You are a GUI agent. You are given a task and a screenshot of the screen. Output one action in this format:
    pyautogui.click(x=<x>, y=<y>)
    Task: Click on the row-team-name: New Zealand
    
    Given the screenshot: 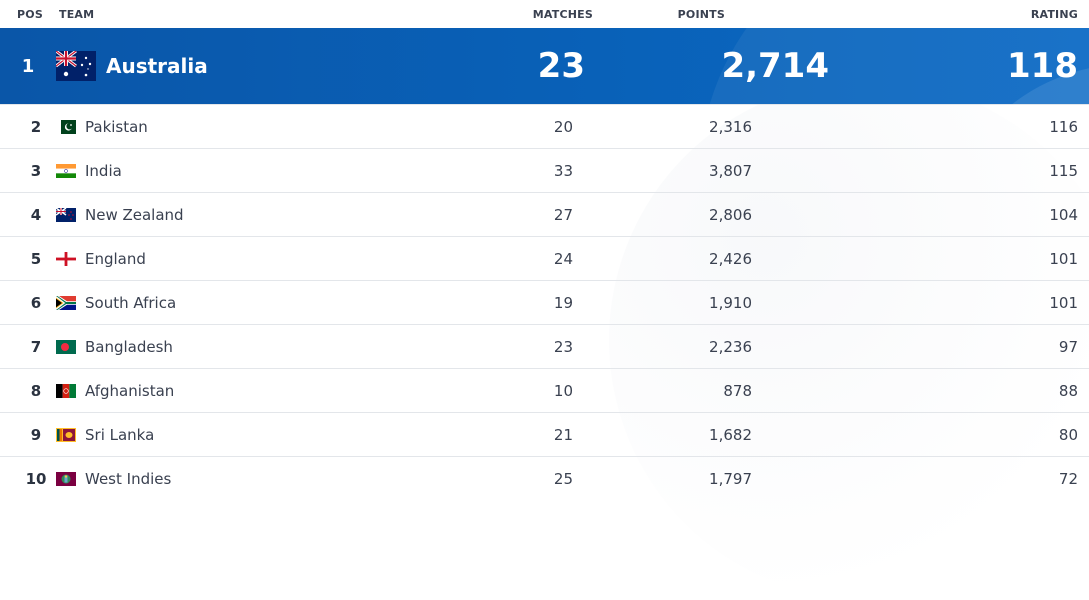 What is the action you would take?
    pyautogui.click(x=134, y=214)
    